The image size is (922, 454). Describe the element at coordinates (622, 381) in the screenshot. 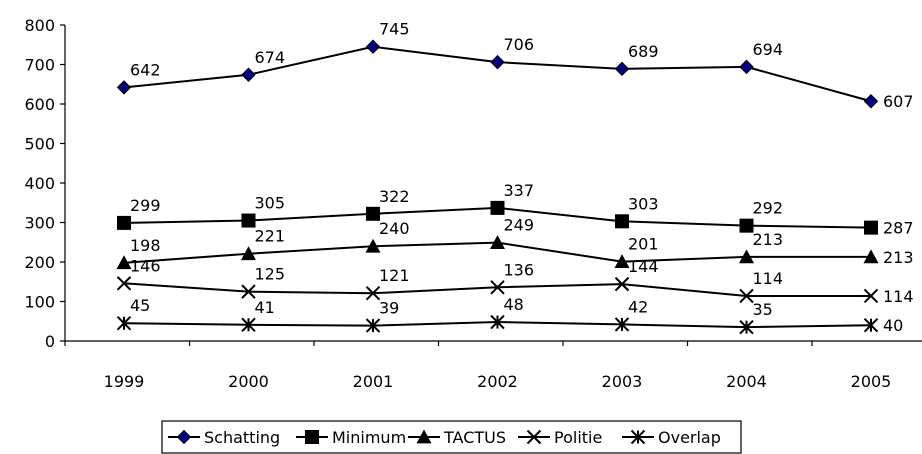

I see `x-tick-label: 2003` at that location.